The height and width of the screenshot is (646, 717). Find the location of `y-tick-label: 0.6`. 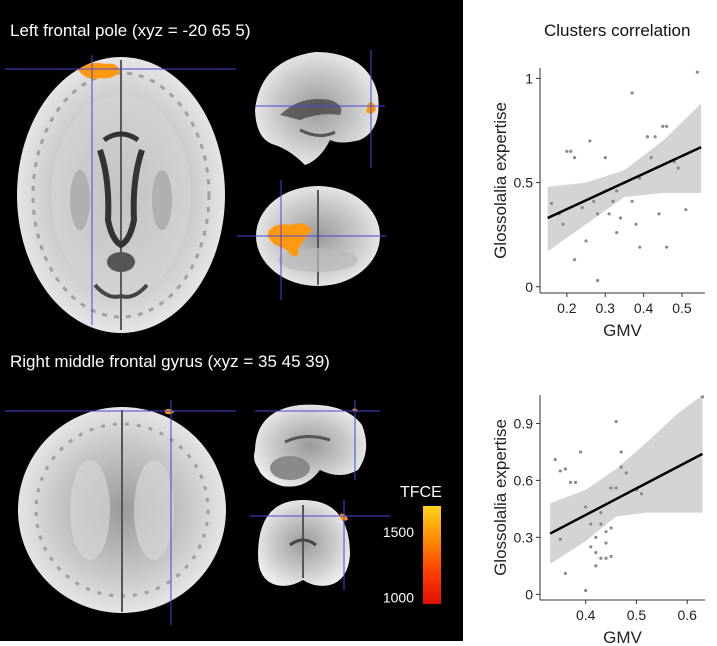

y-tick-label: 0.6 is located at coordinates (524, 480).